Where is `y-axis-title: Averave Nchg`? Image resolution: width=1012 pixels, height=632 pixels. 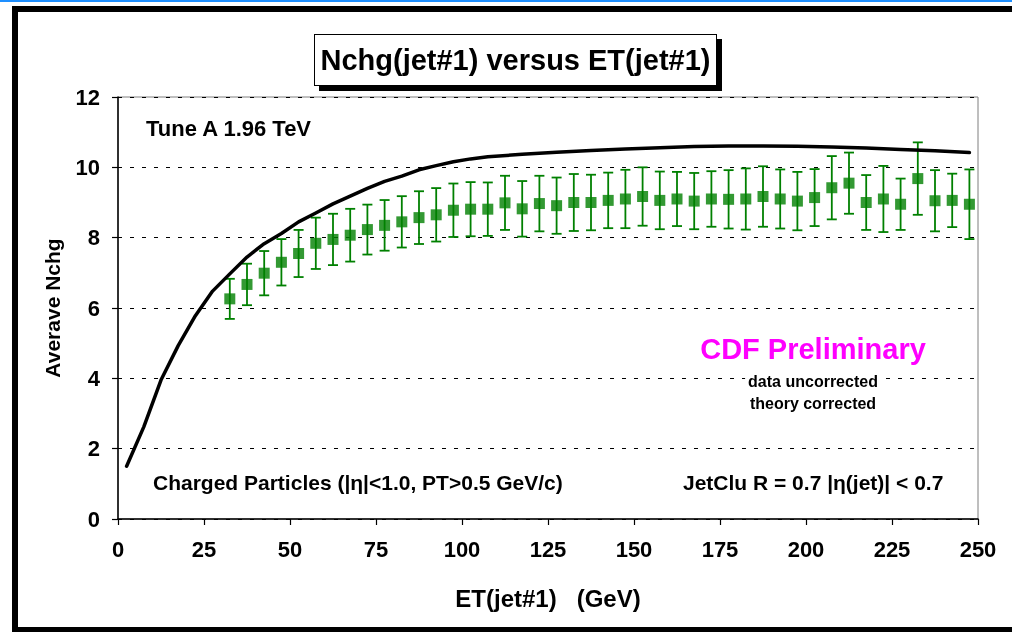
y-axis-title: Averave Nchg is located at coordinates (52, 308).